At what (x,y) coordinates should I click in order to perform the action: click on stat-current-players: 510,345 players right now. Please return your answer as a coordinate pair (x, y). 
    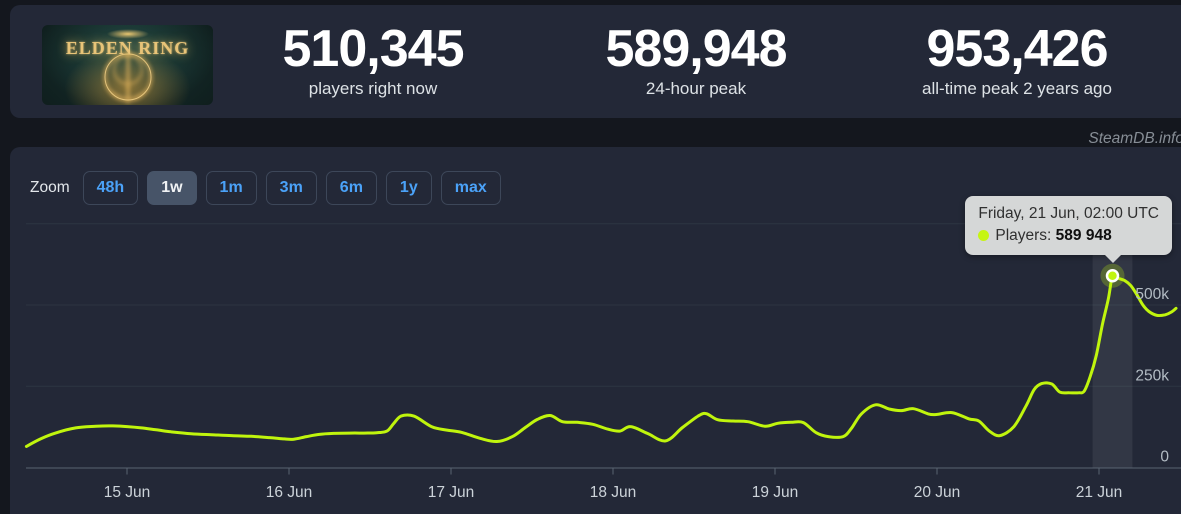
    Looking at the image, I should click on (373, 59).